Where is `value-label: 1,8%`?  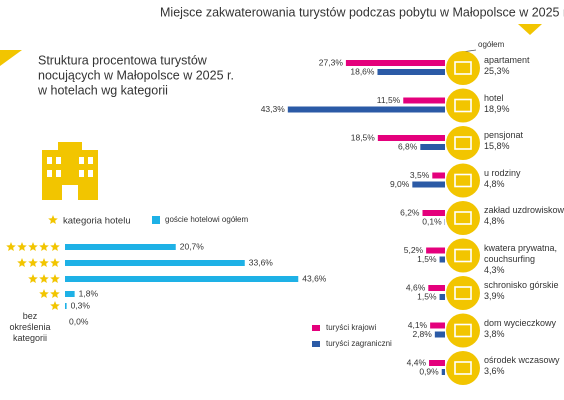
value-label: 1,8% is located at coordinates (89, 293).